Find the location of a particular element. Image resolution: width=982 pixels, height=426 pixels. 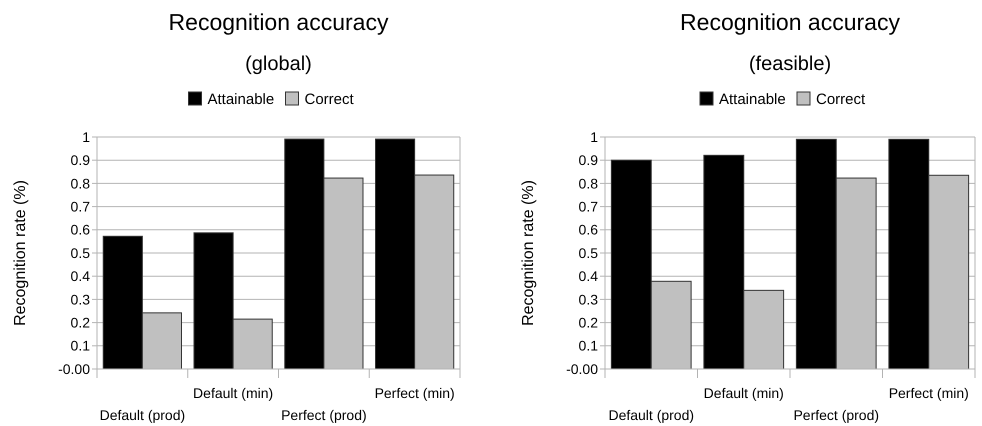

chart-subtitle: (feasible) is located at coordinates (790, 64).